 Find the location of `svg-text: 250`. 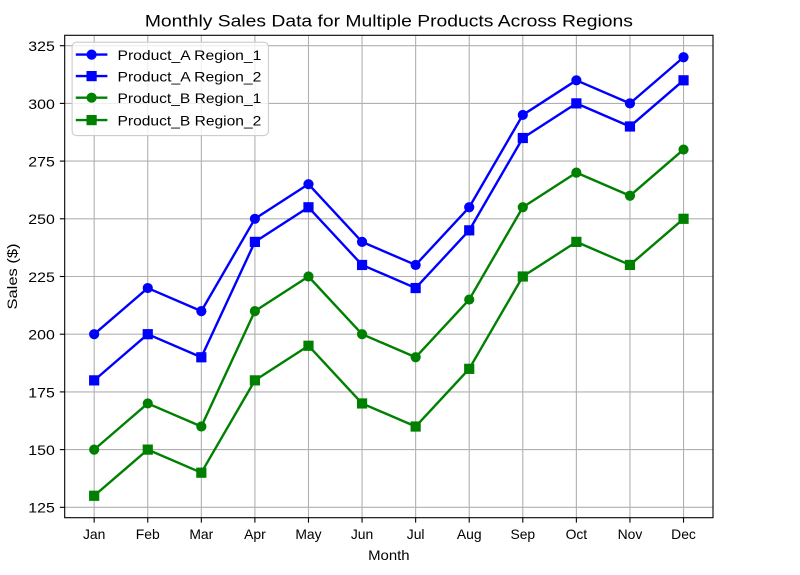

svg-text: 250 is located at coordinates (41, 219).